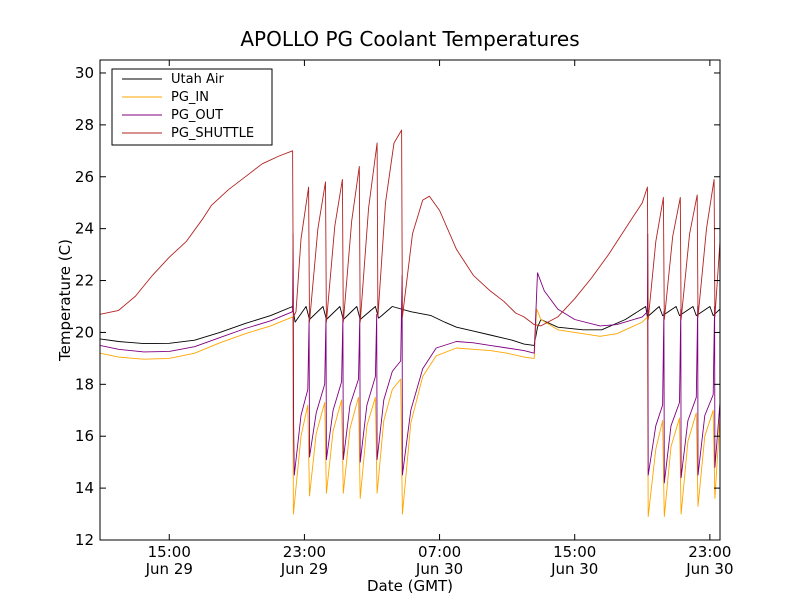 The height and width of the screenshot is (600, 800). I want to click on legend-label-pg-out: PG_OUT, so click(197, 115).